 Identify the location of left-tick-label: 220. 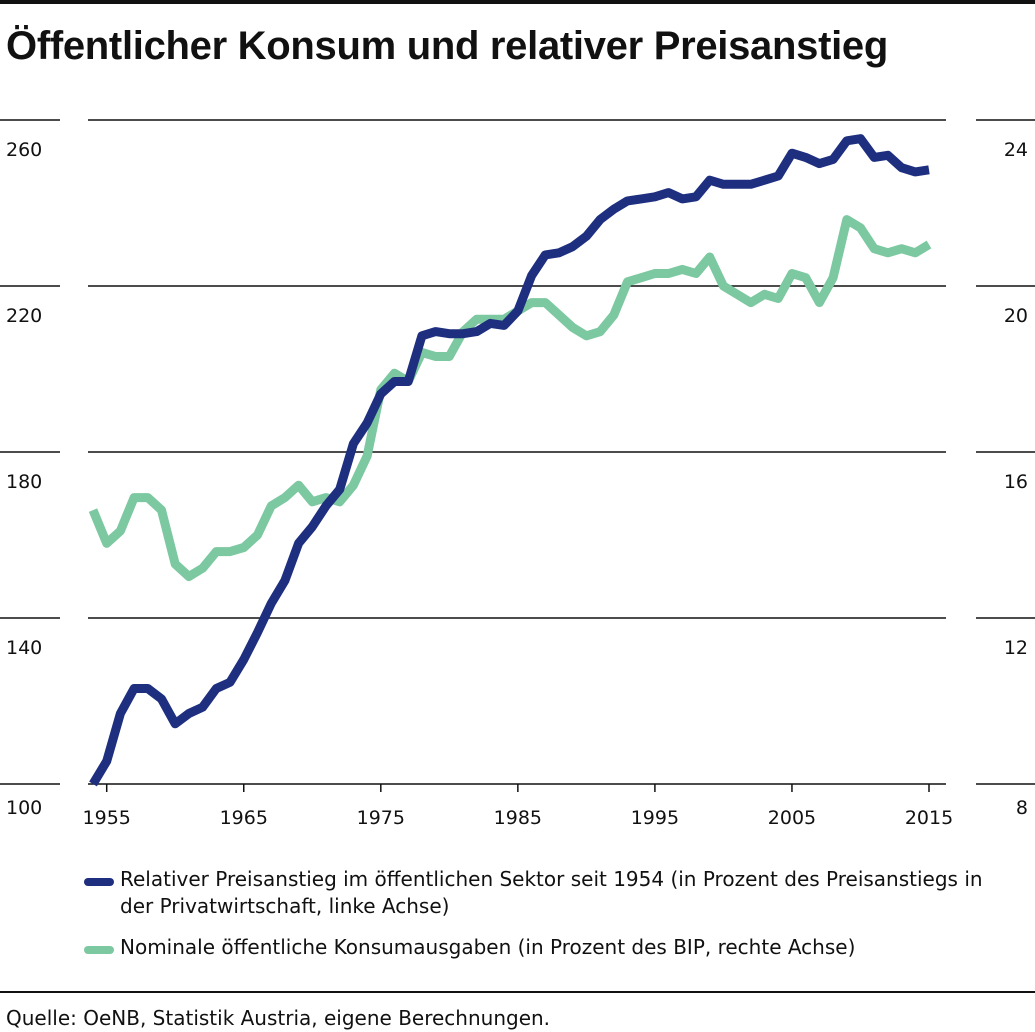
(24, 316).